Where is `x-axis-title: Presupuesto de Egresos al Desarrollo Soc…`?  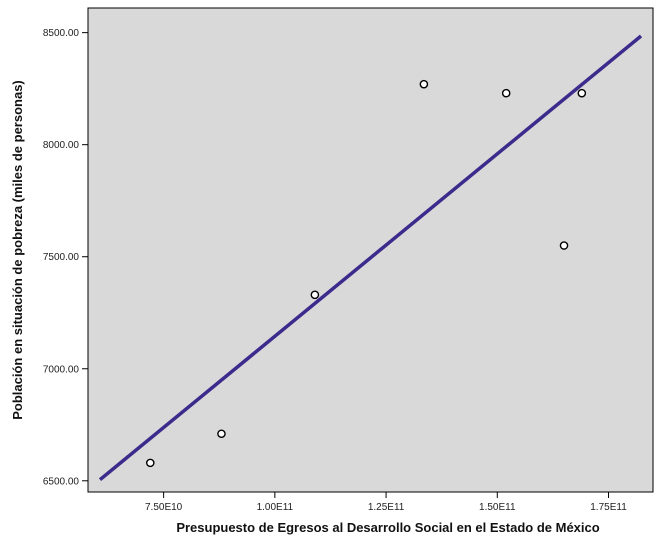
x-axis-title: Presupuesto de Egresos al Desarrollo Soc… is located at coordinates (387, 527).